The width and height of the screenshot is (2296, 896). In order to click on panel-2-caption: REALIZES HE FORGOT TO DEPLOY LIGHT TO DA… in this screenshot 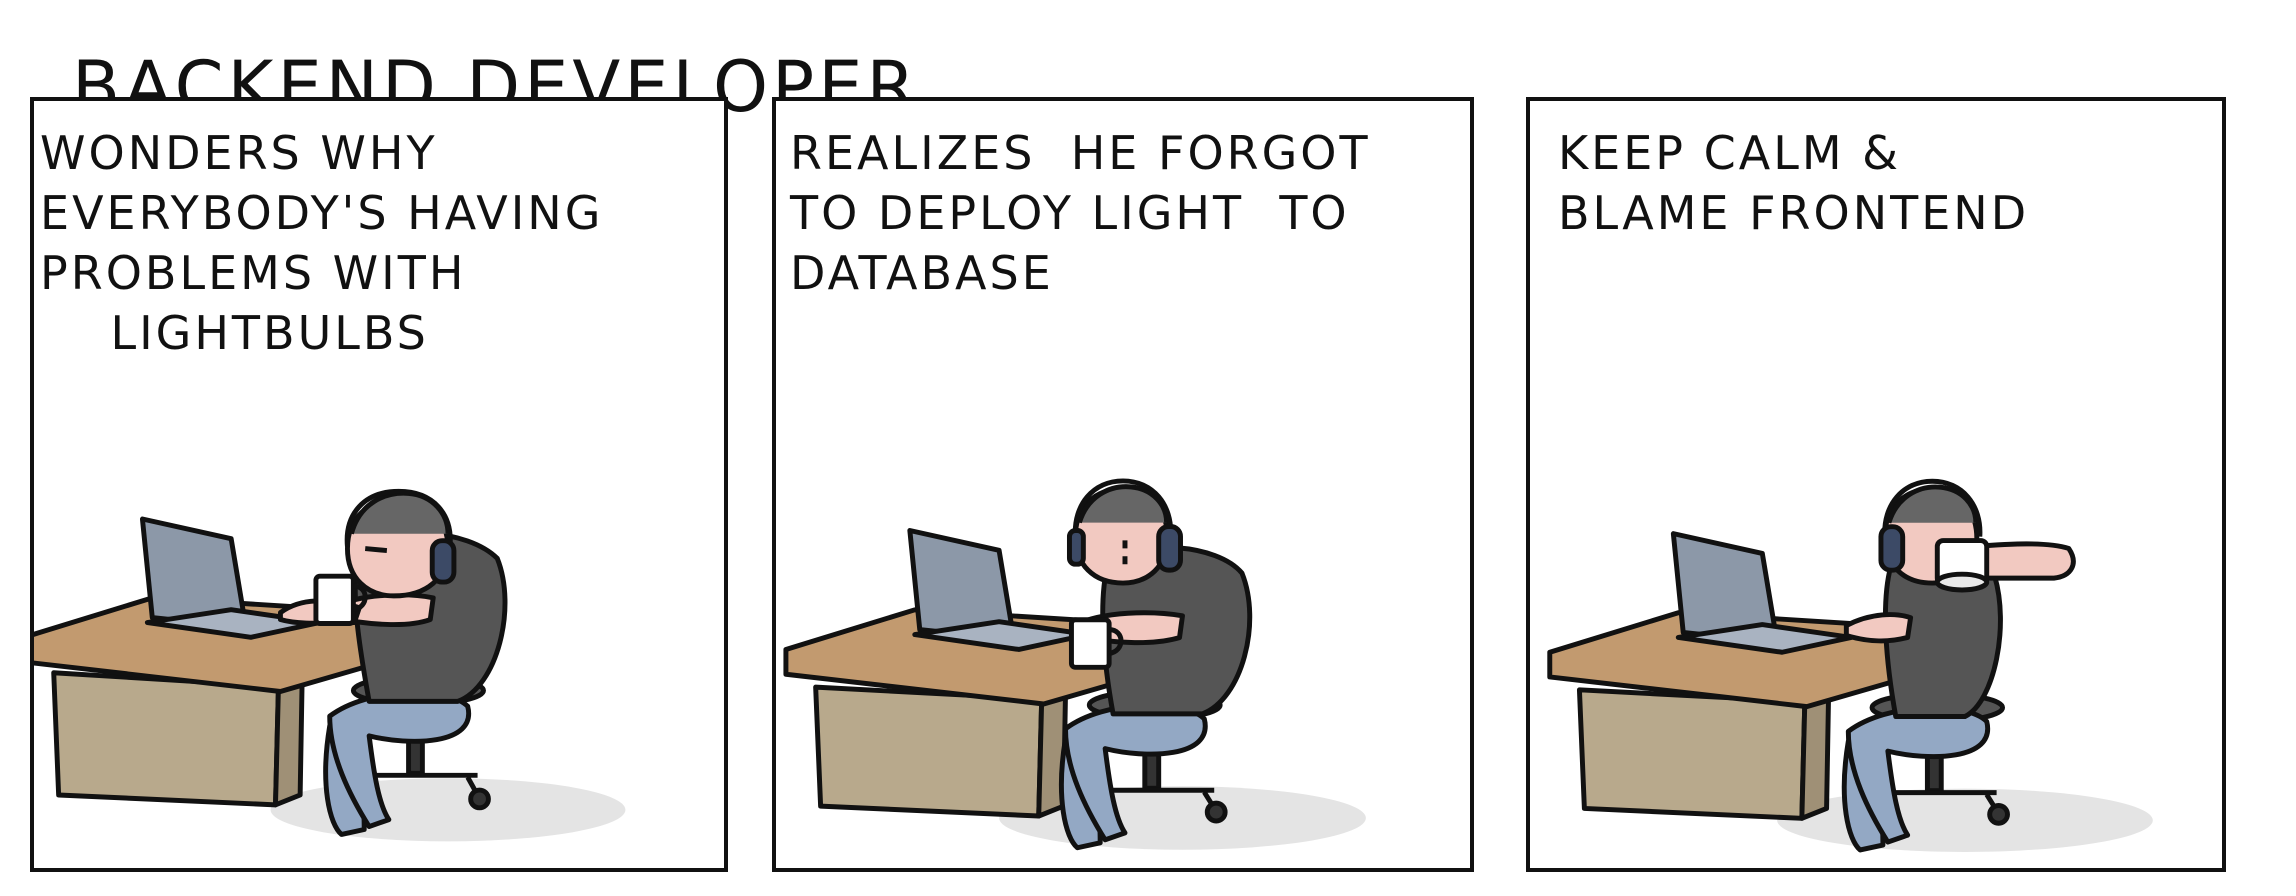, I will do `click(1080, 213)`.